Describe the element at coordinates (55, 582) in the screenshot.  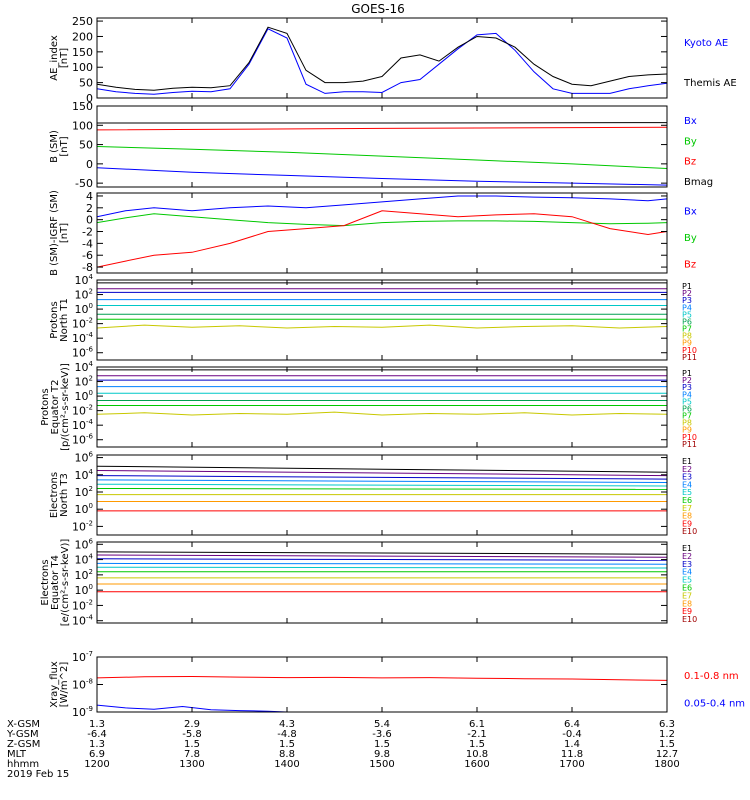
I see `y-axis-label: Equator T4` at that location.